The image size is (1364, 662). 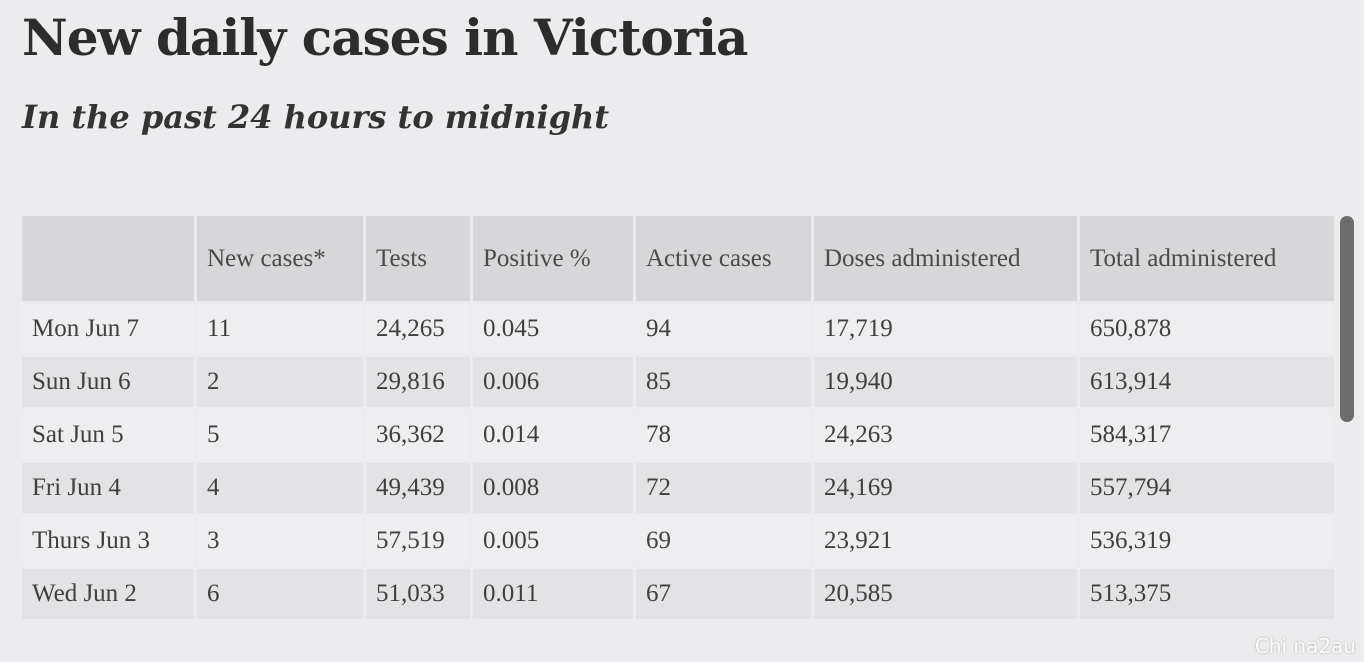 I want to click on column-header-doses: Doses administered, so click(x=945, y=258).